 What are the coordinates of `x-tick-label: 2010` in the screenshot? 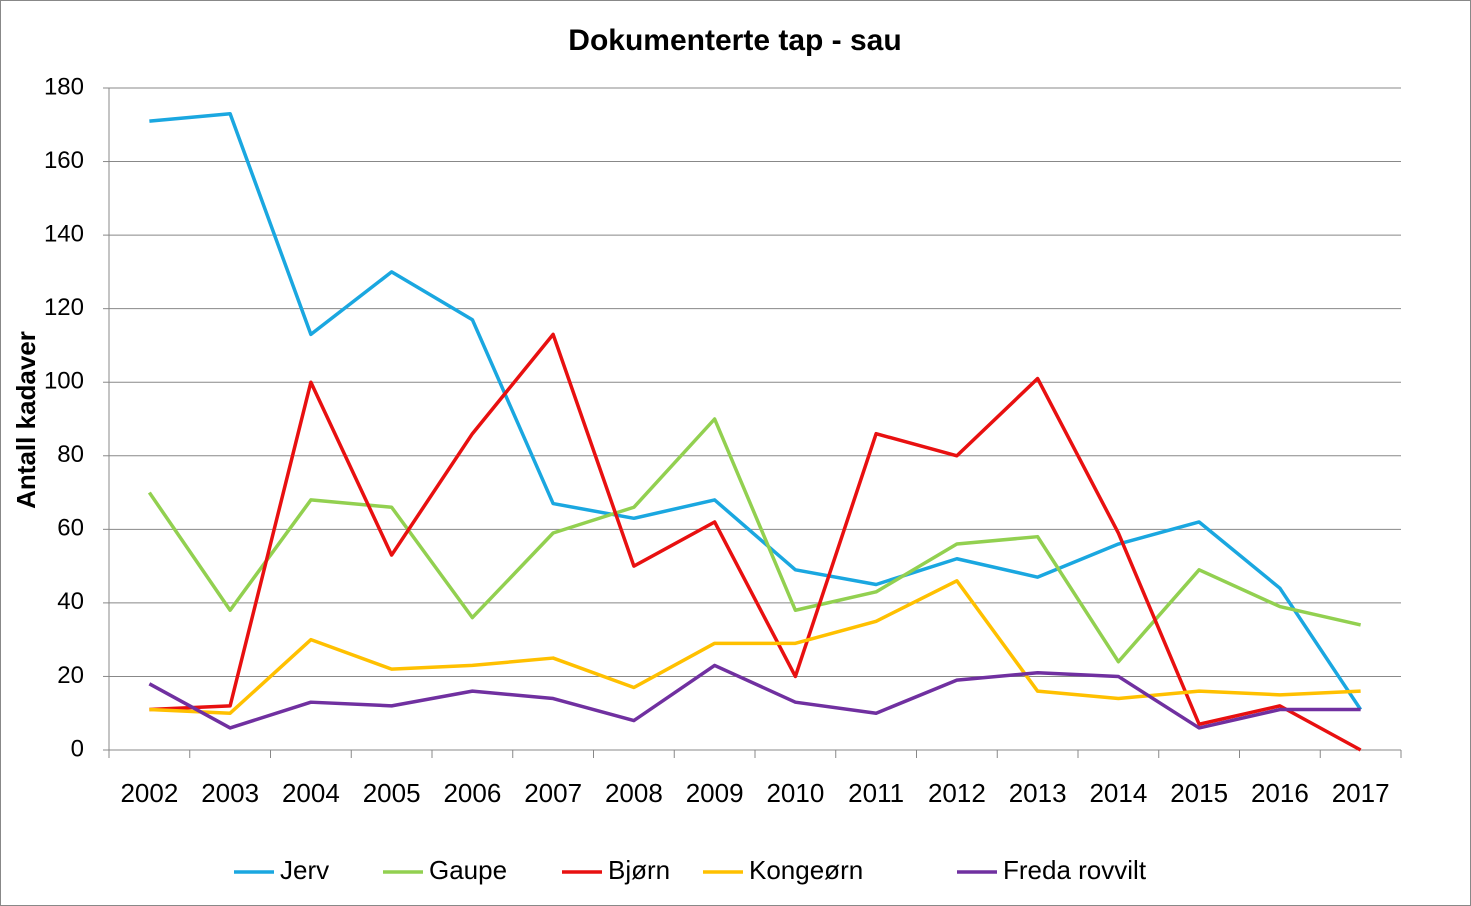 It's located at (795, 793).